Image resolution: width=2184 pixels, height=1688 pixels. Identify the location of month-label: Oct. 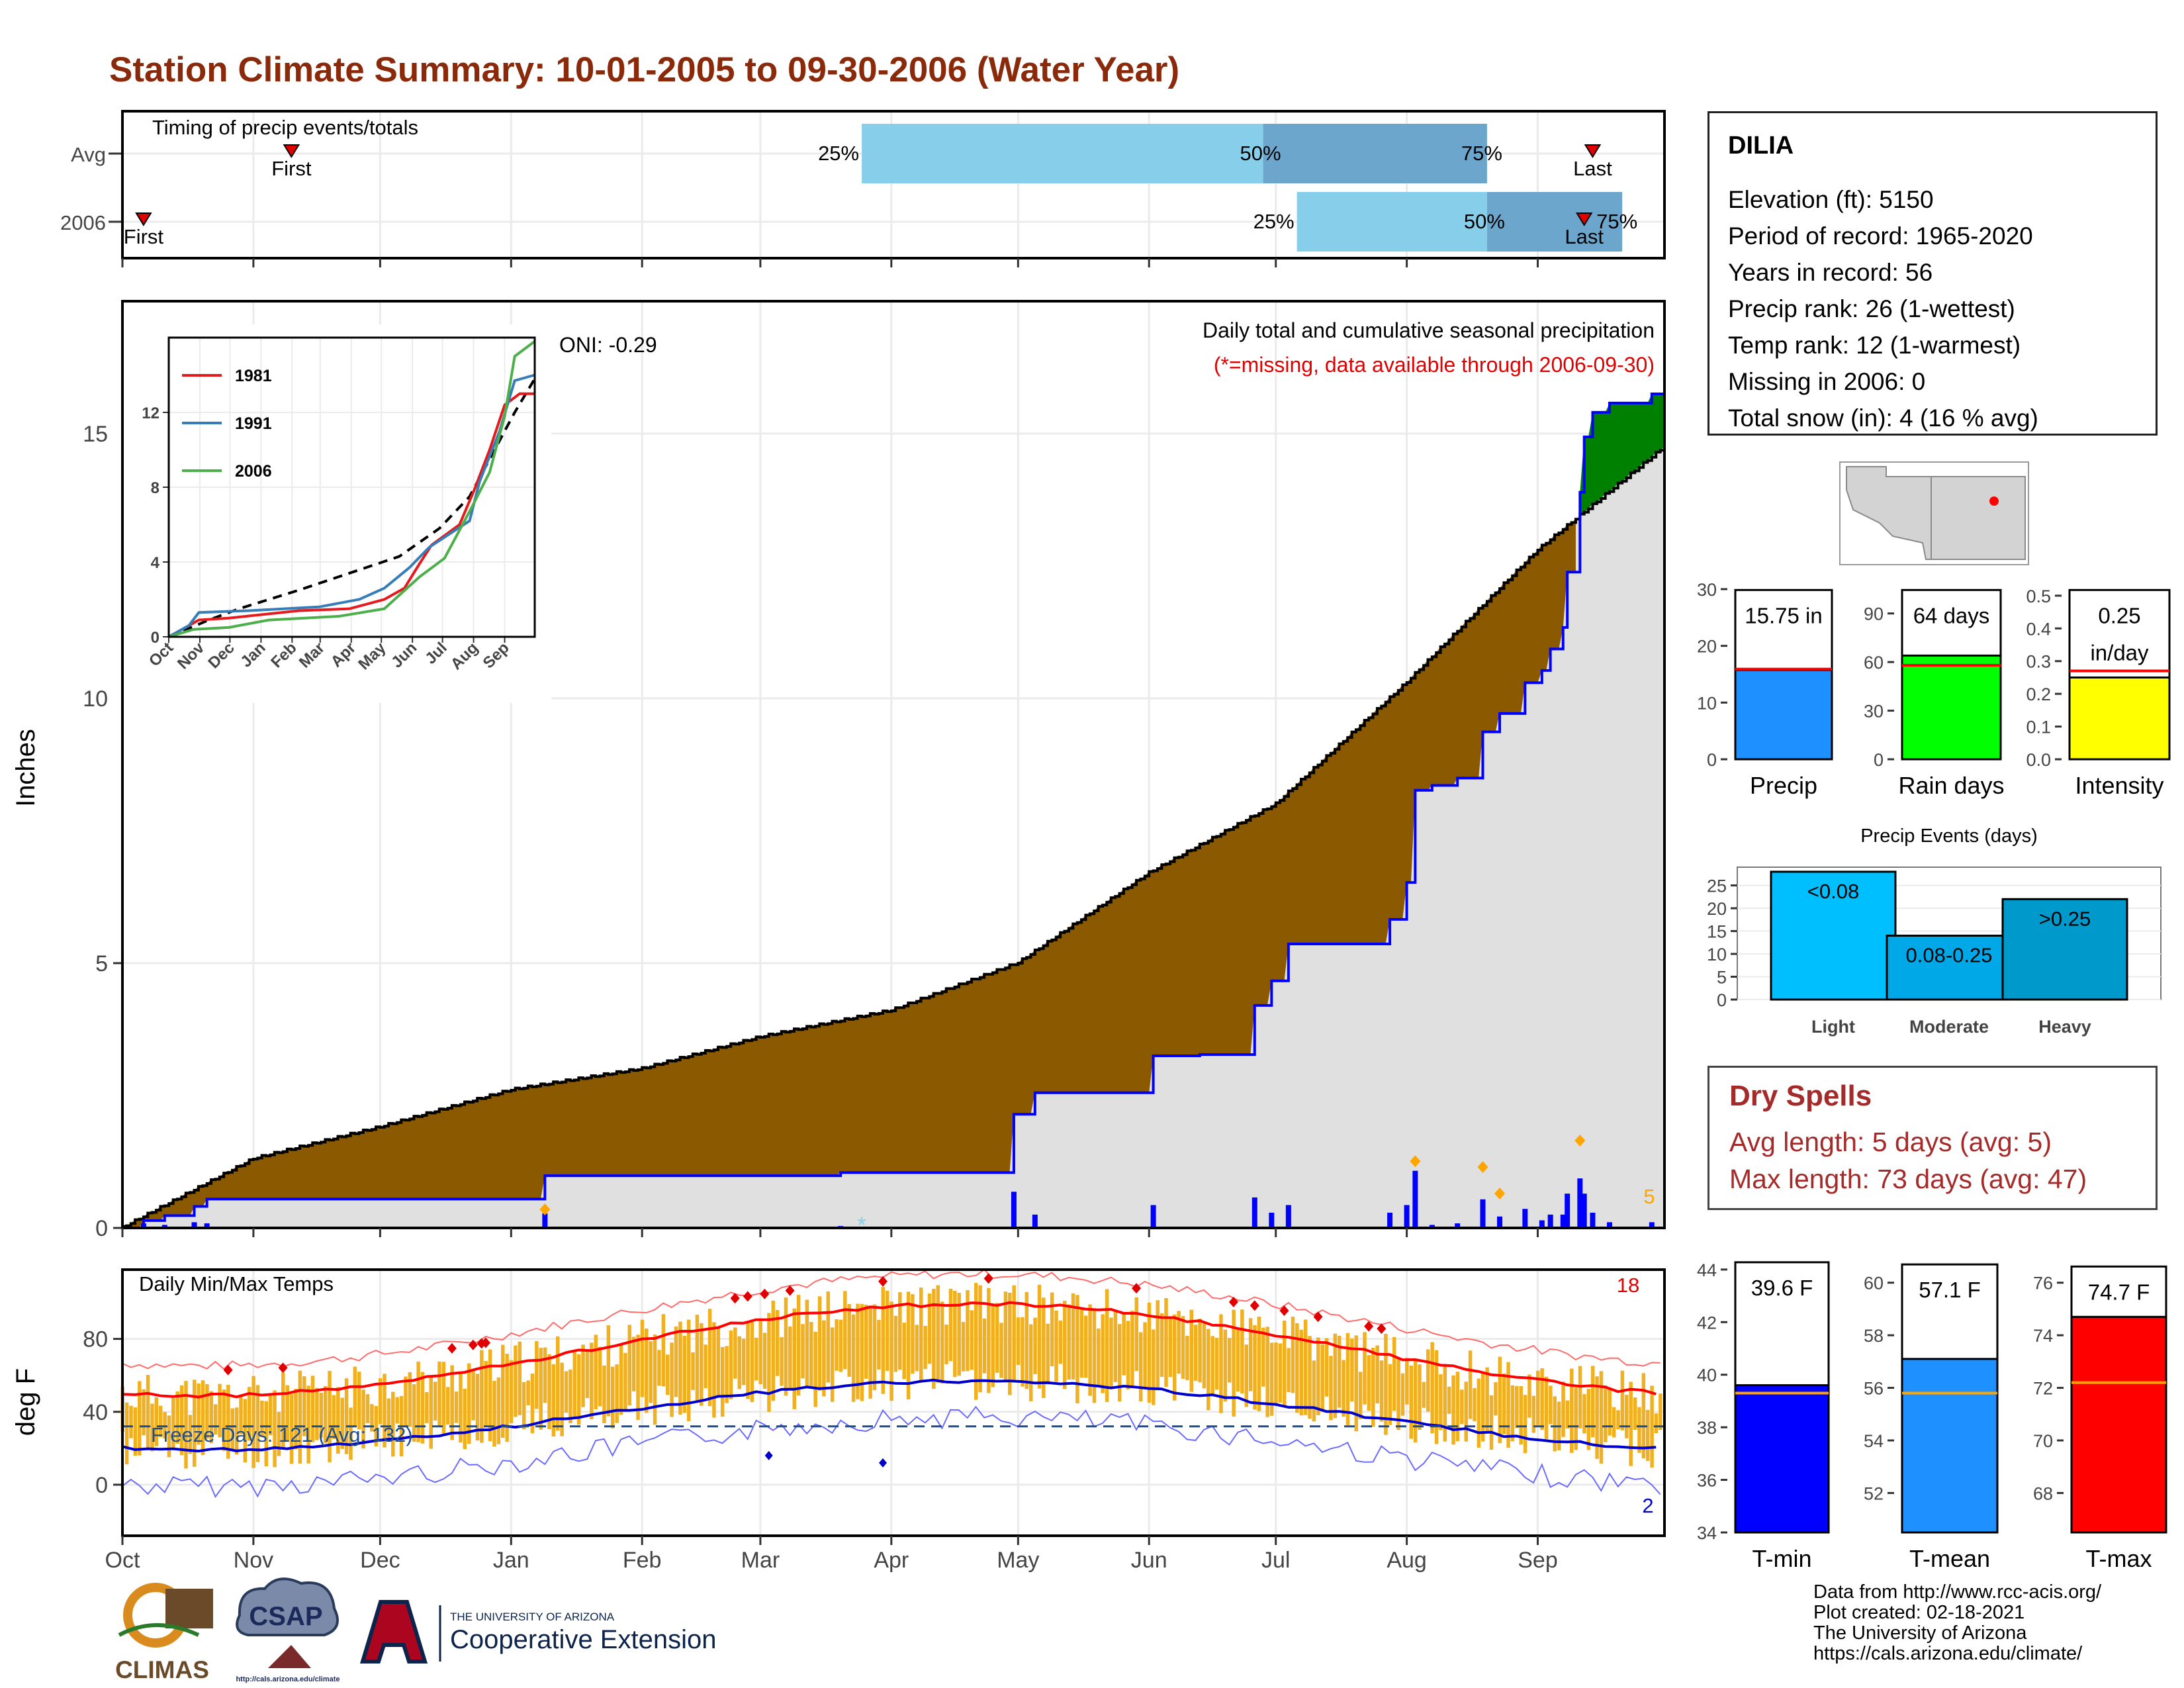
(122, 1560).